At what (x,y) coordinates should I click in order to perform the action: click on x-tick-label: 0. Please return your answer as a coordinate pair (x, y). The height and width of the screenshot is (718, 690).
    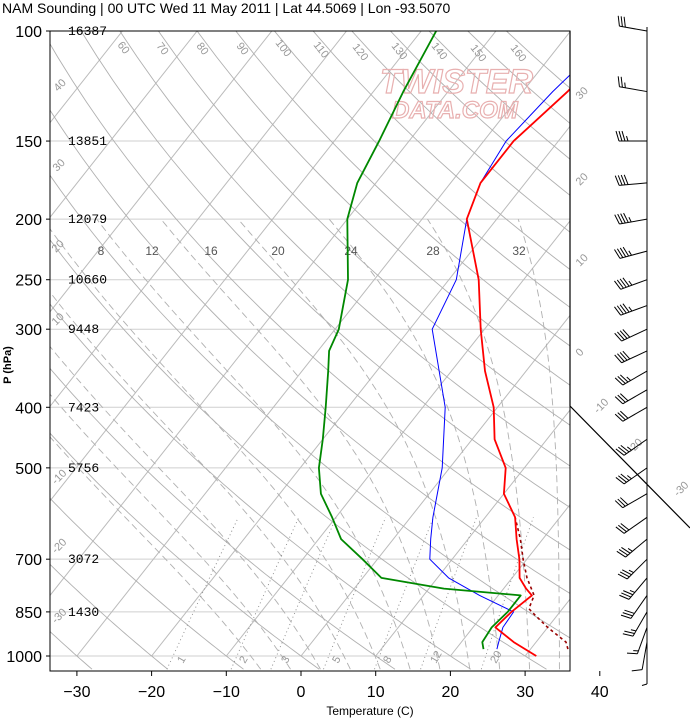
    Looking at the image, I should click on (301, 692).